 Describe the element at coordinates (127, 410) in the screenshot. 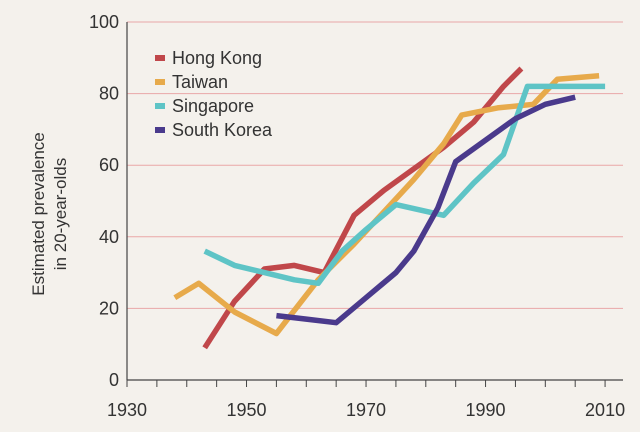

I see `x-tick-label: 1930` at that location.